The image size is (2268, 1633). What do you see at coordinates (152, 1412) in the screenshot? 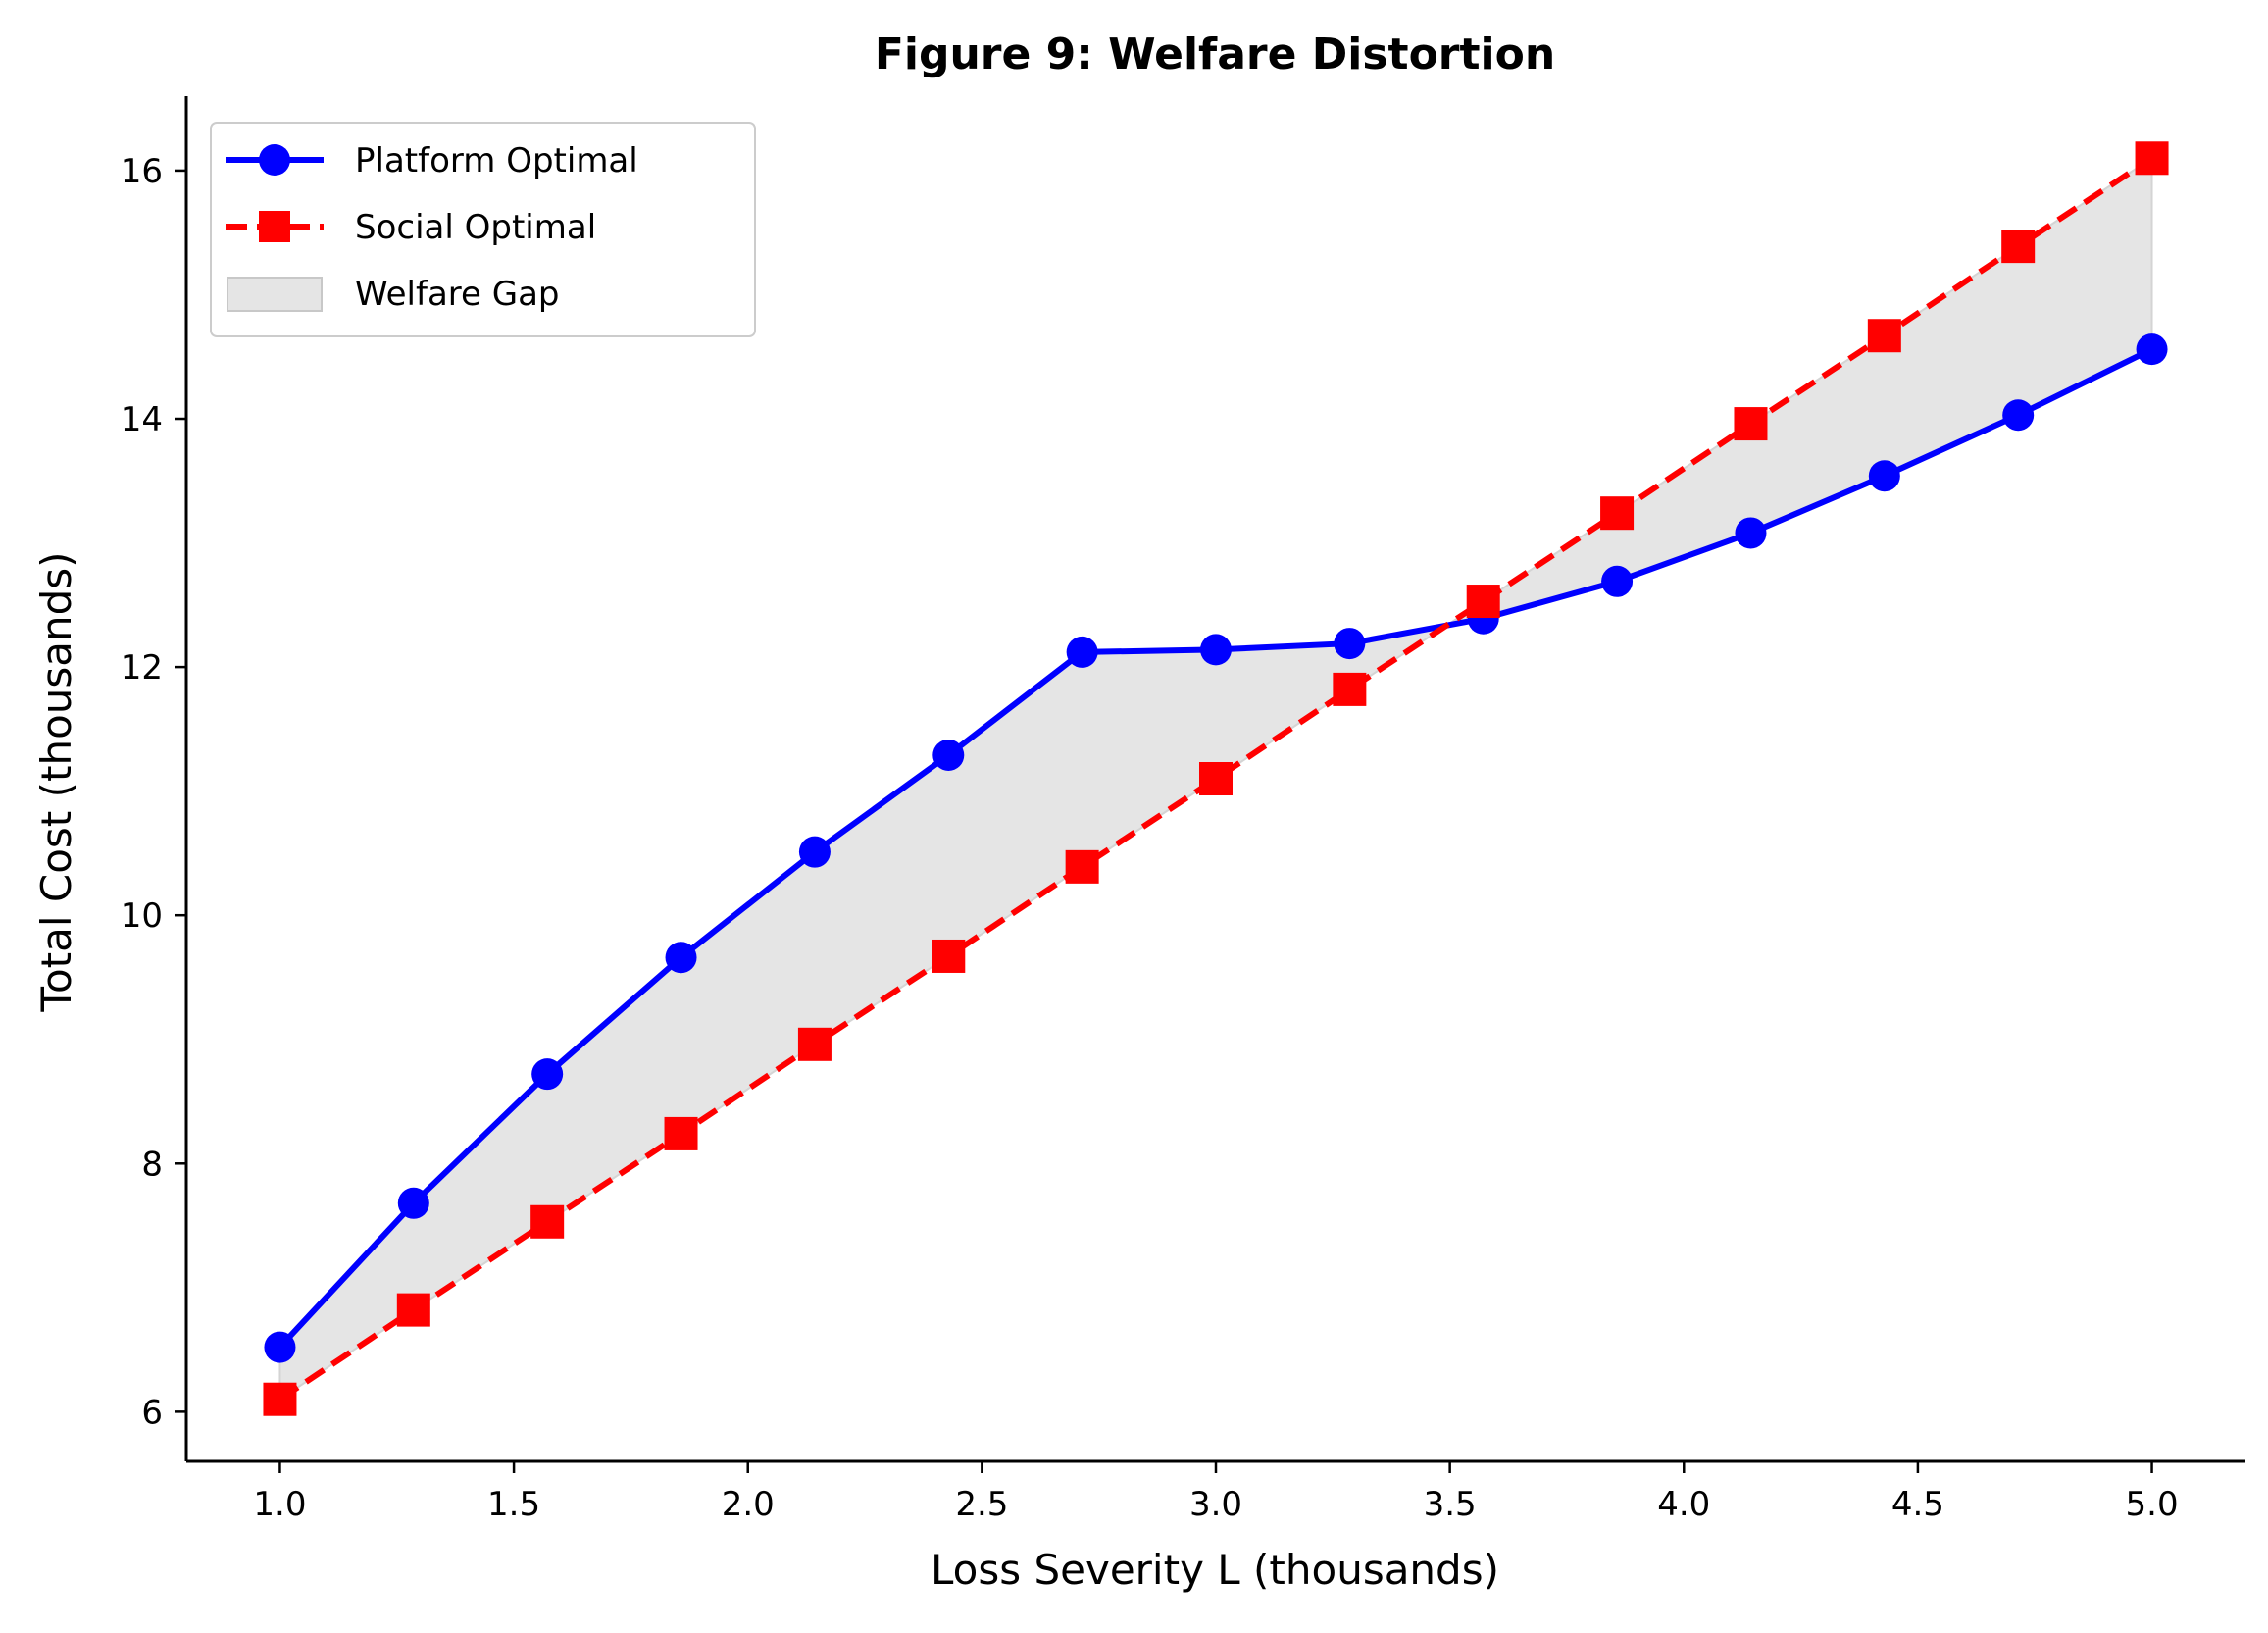
I see `y-tick-label: 6` at bounding box center [152, 1412].